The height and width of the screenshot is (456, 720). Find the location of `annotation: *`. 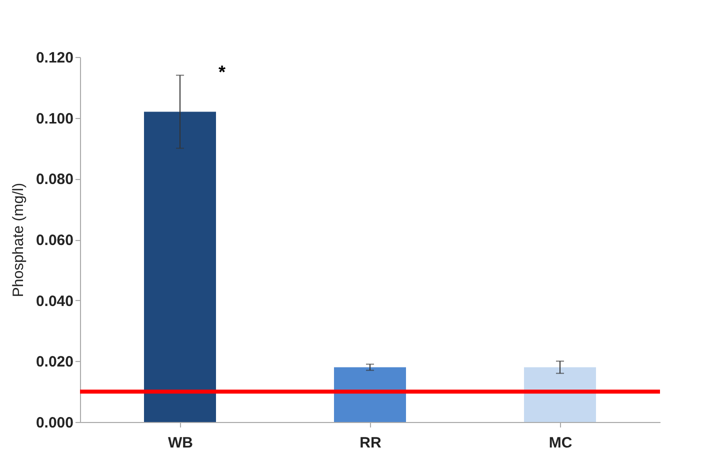

annotation: * is located at coordinates (222, 72).